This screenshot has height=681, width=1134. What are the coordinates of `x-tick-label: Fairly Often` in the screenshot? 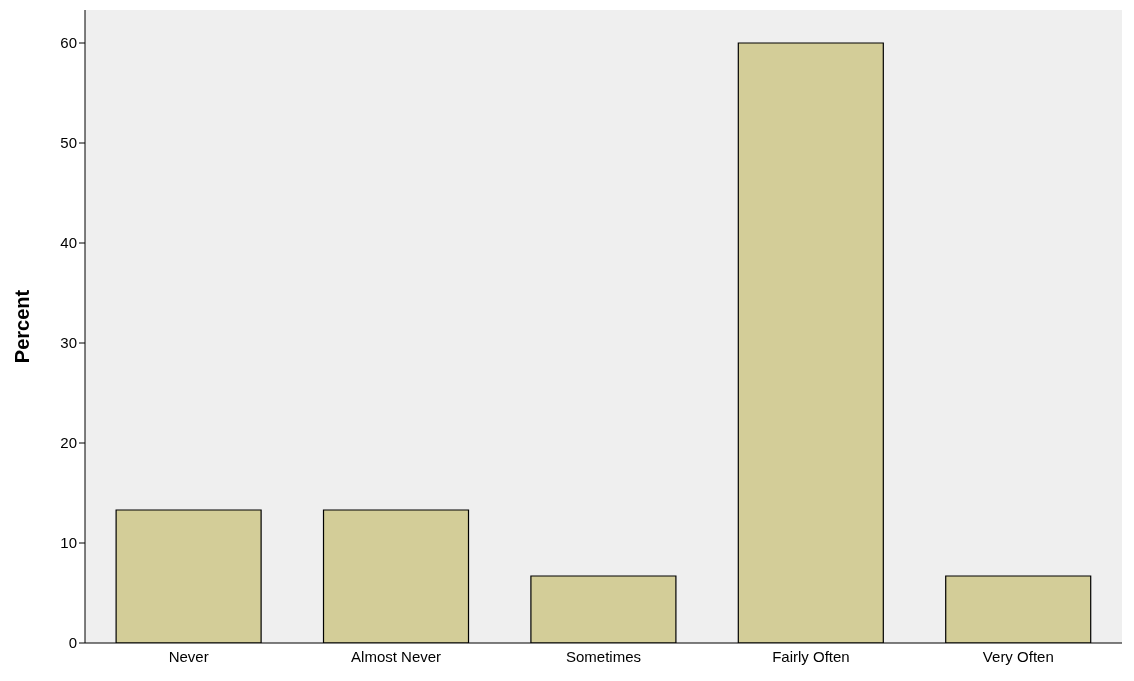 It's located at (811, 656).